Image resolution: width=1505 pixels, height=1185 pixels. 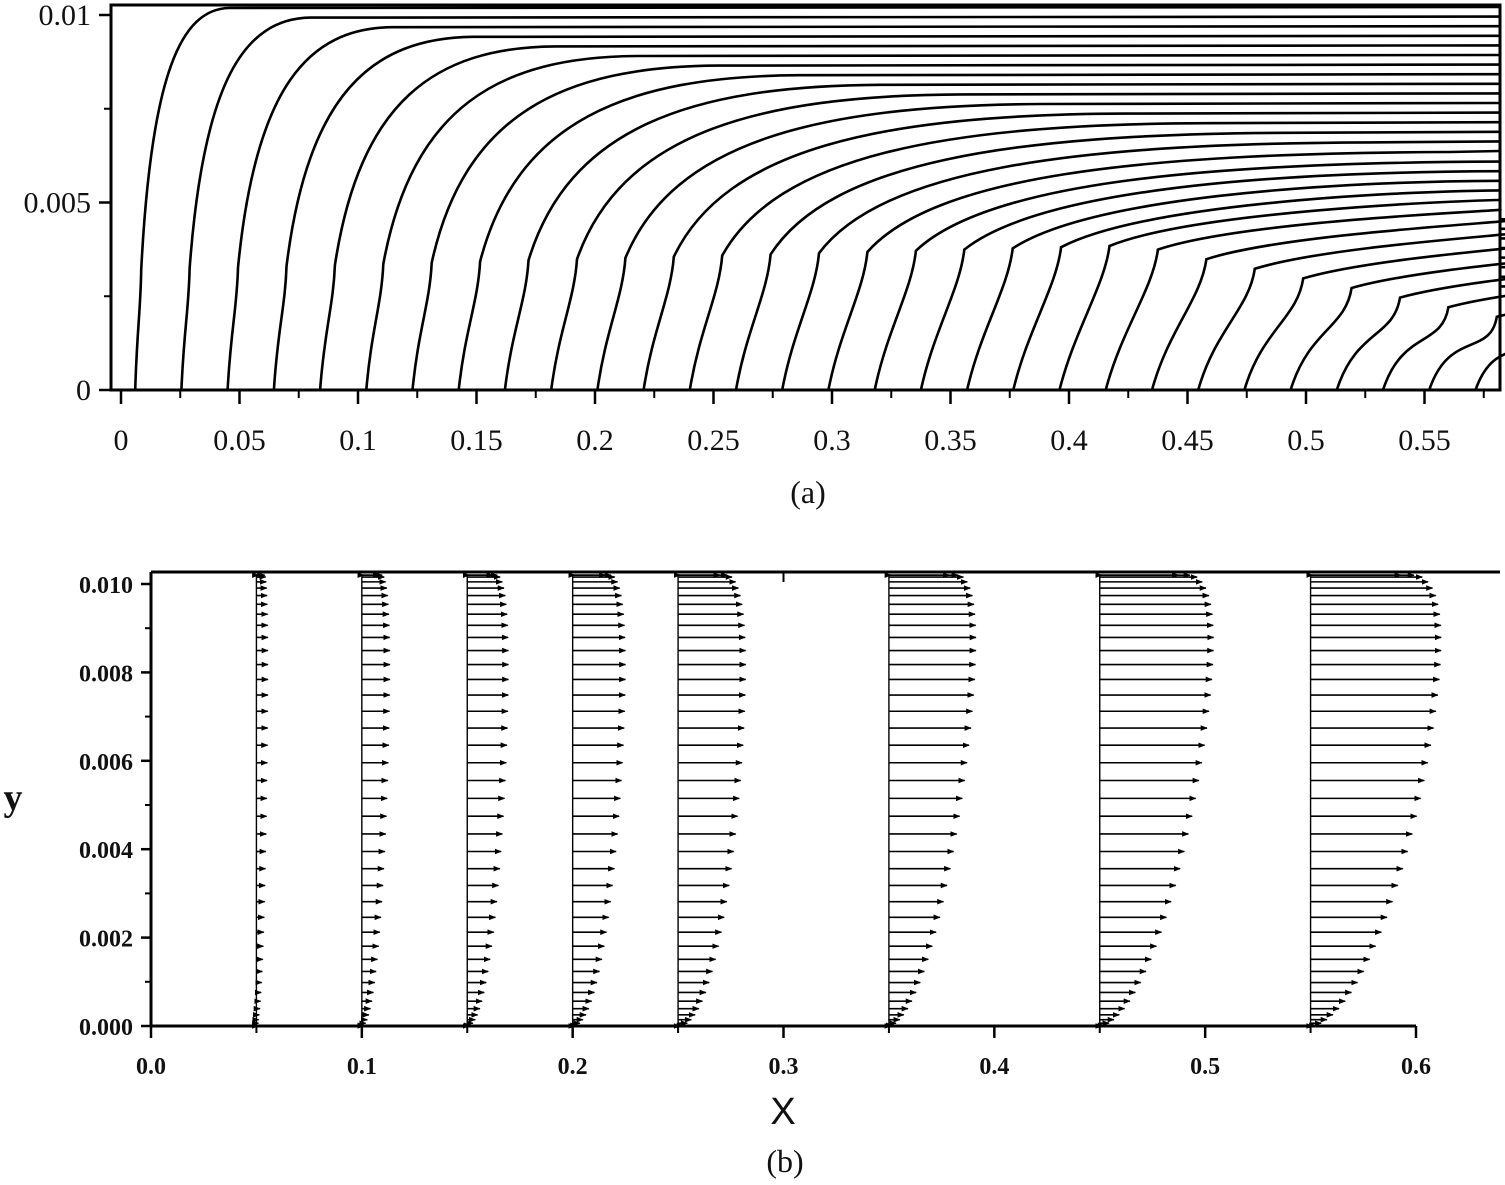 What do you see at coordinates (151, 1067) in the screenshot?
I see `b-x-tick-label: 0.0` at bounding box center [151, 1067].